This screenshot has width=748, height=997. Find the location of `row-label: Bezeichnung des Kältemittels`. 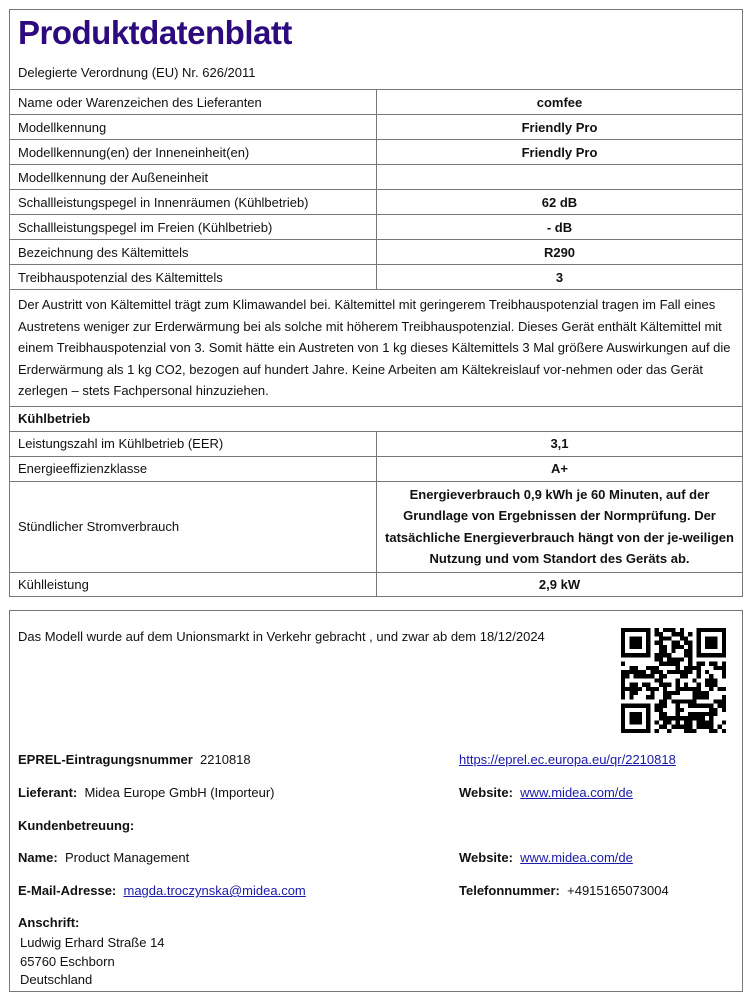

row-label: Bezeichnung des Kältemittels is located at coordinates (193, 252).